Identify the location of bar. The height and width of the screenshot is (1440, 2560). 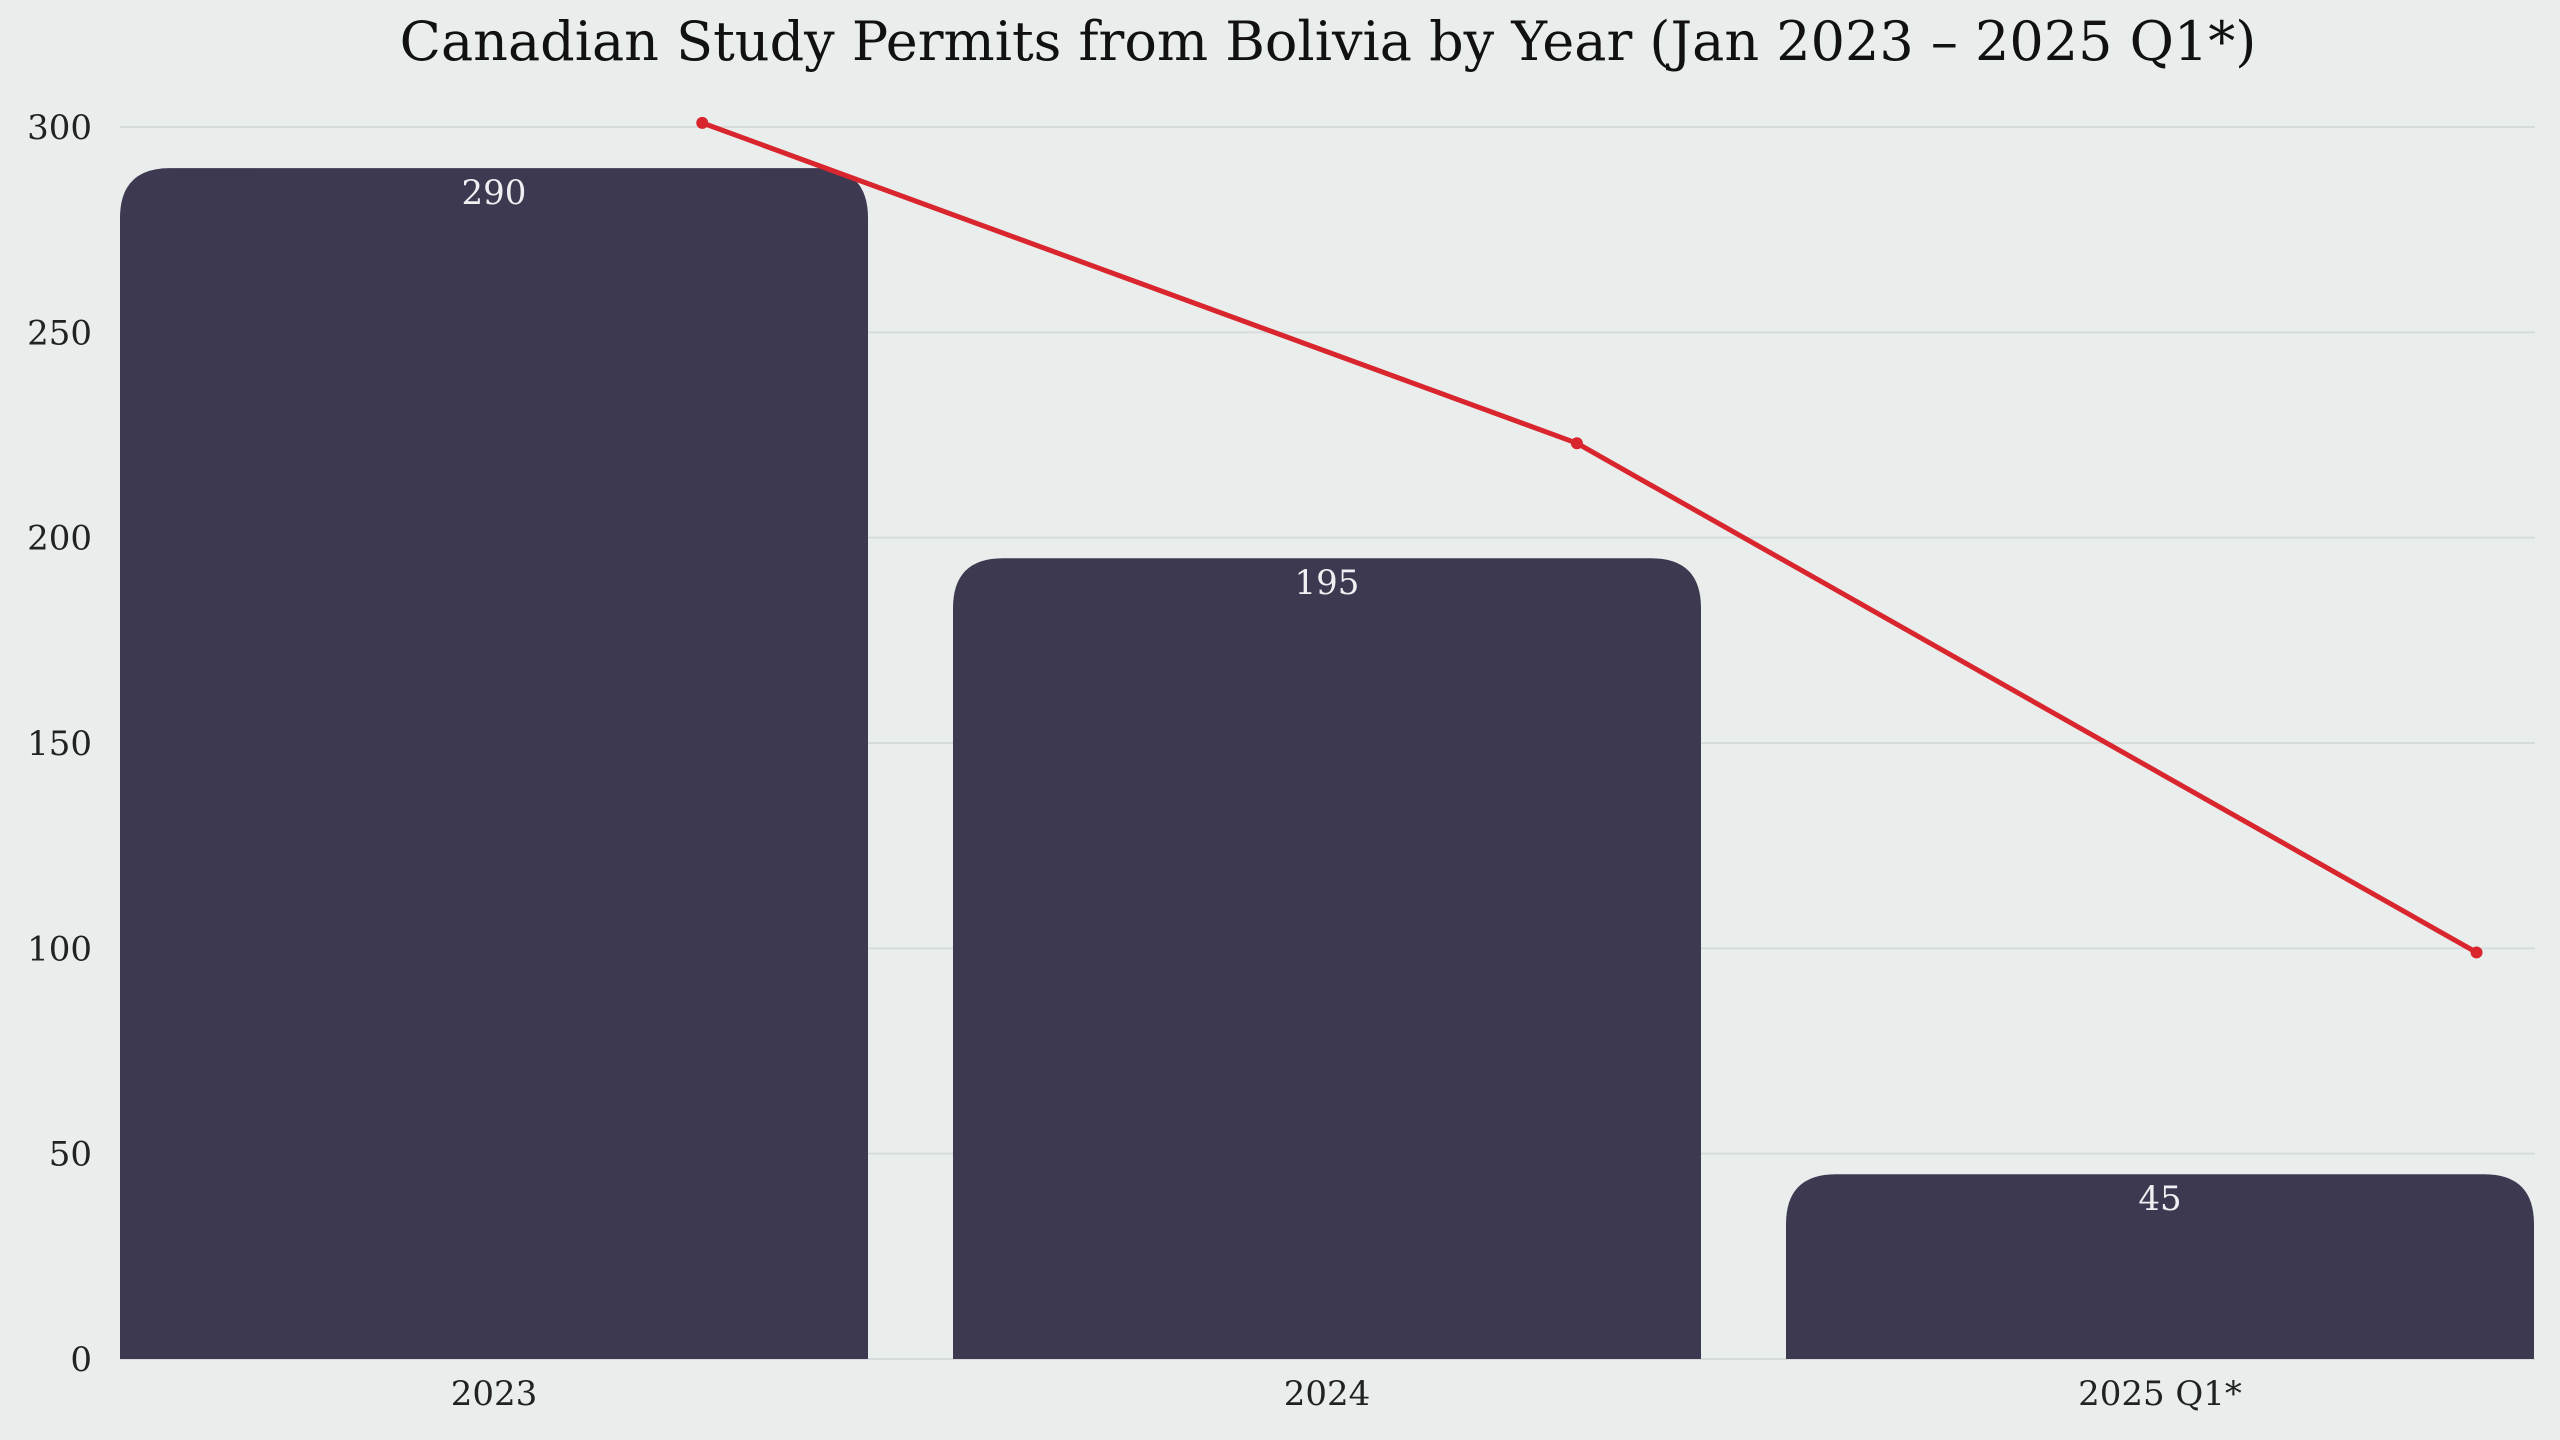
(2160, 1266).